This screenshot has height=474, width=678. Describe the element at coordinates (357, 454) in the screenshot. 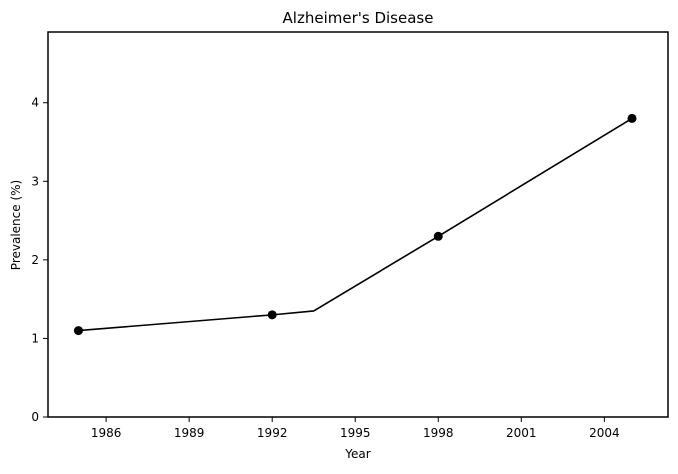

I see `x-axis-label: Year` at that location.